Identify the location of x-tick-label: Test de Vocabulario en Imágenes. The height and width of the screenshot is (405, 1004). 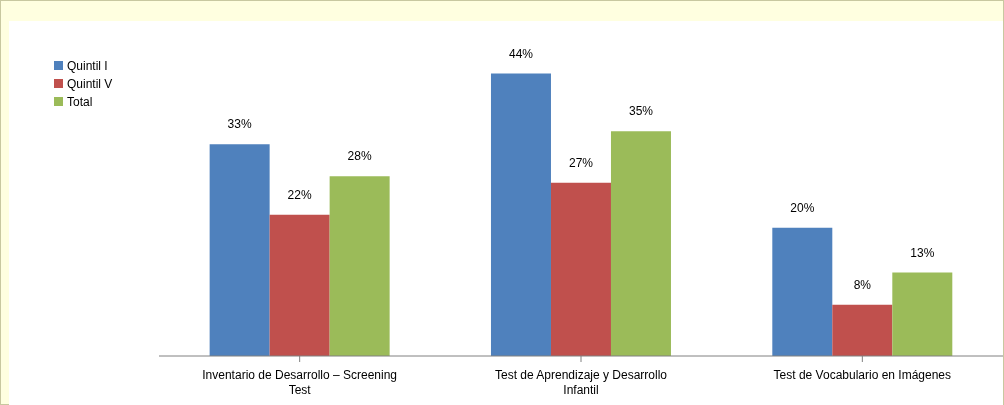
(862, 374).